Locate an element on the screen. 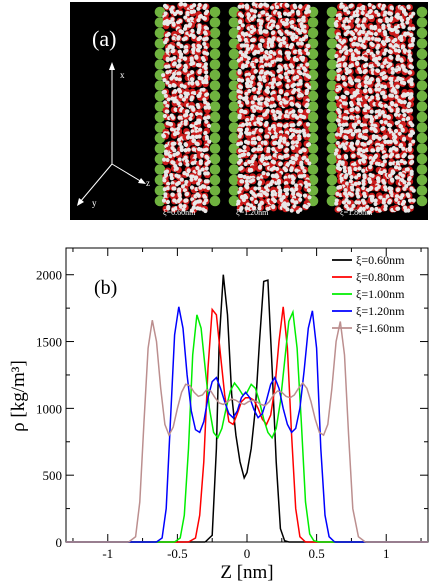  axis-z-arrowhead is located at coordinates (142, 181).